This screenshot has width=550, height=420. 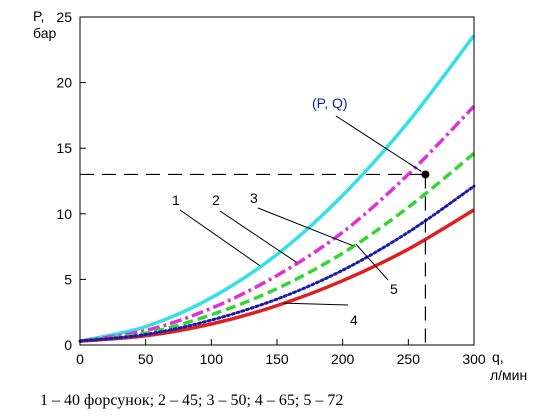 I want to click on y-axis-title: P,, so click(x=38, y=16).